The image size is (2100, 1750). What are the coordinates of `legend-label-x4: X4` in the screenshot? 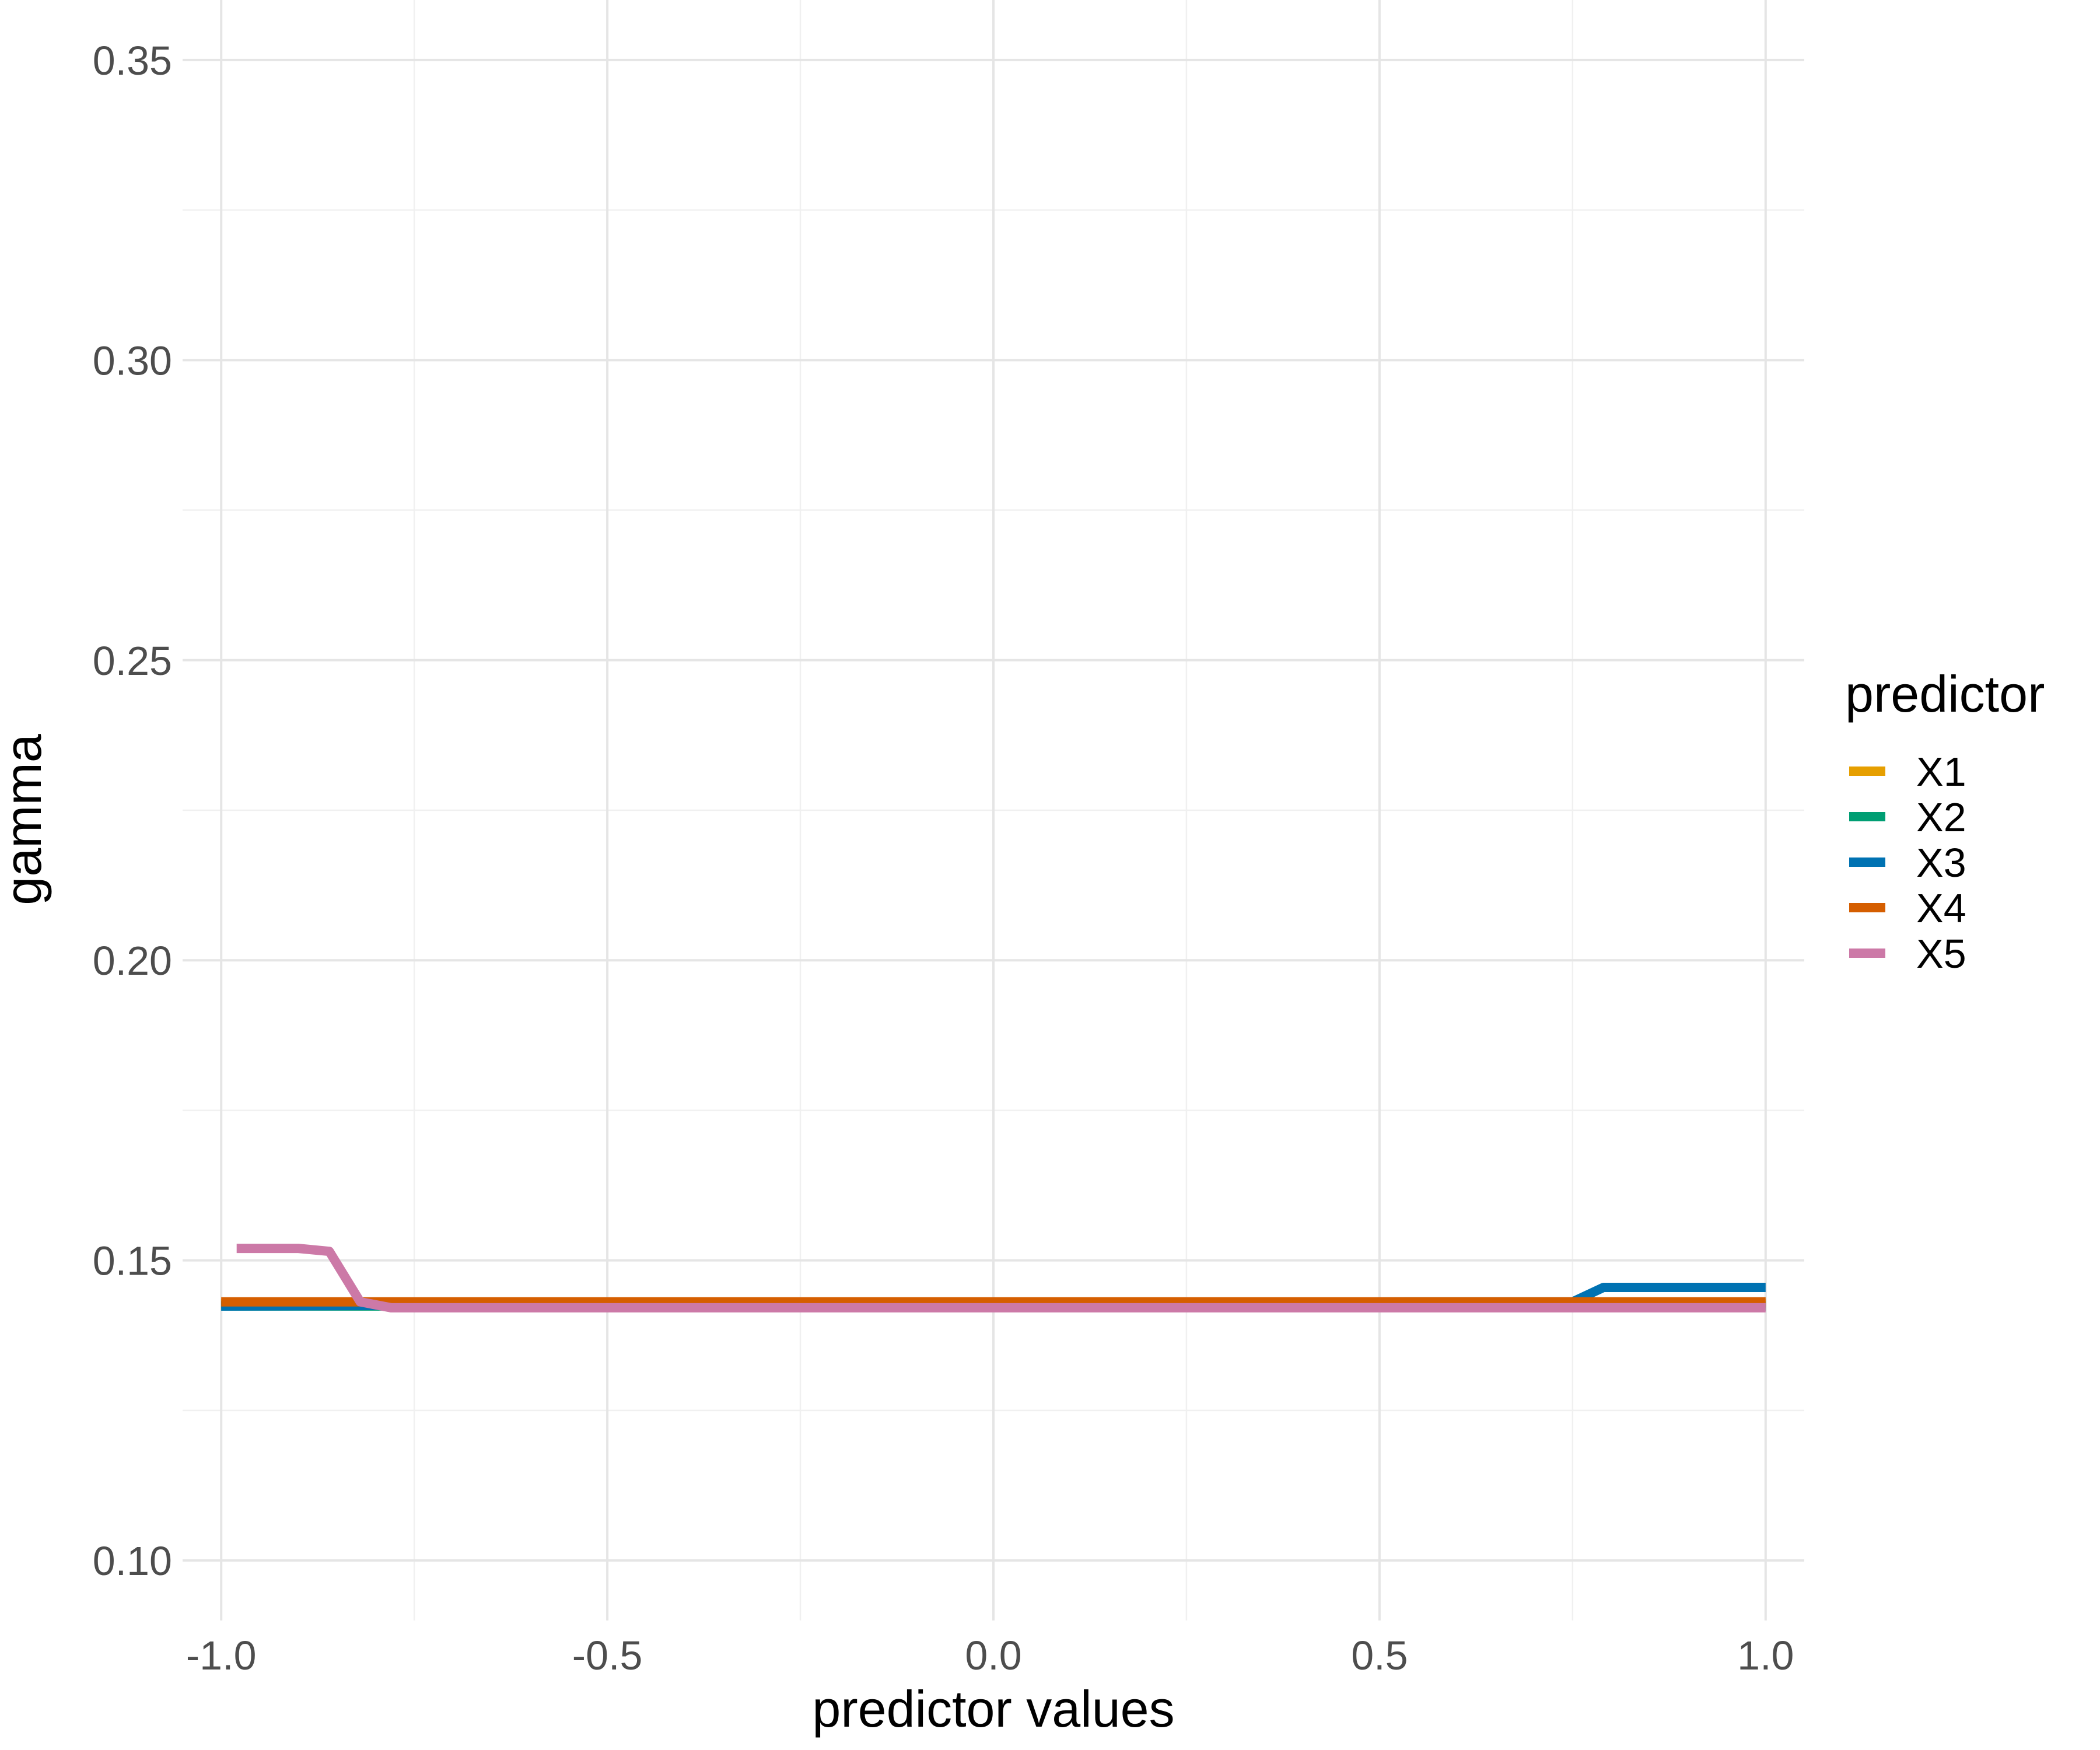 It's located at (1941, 908).